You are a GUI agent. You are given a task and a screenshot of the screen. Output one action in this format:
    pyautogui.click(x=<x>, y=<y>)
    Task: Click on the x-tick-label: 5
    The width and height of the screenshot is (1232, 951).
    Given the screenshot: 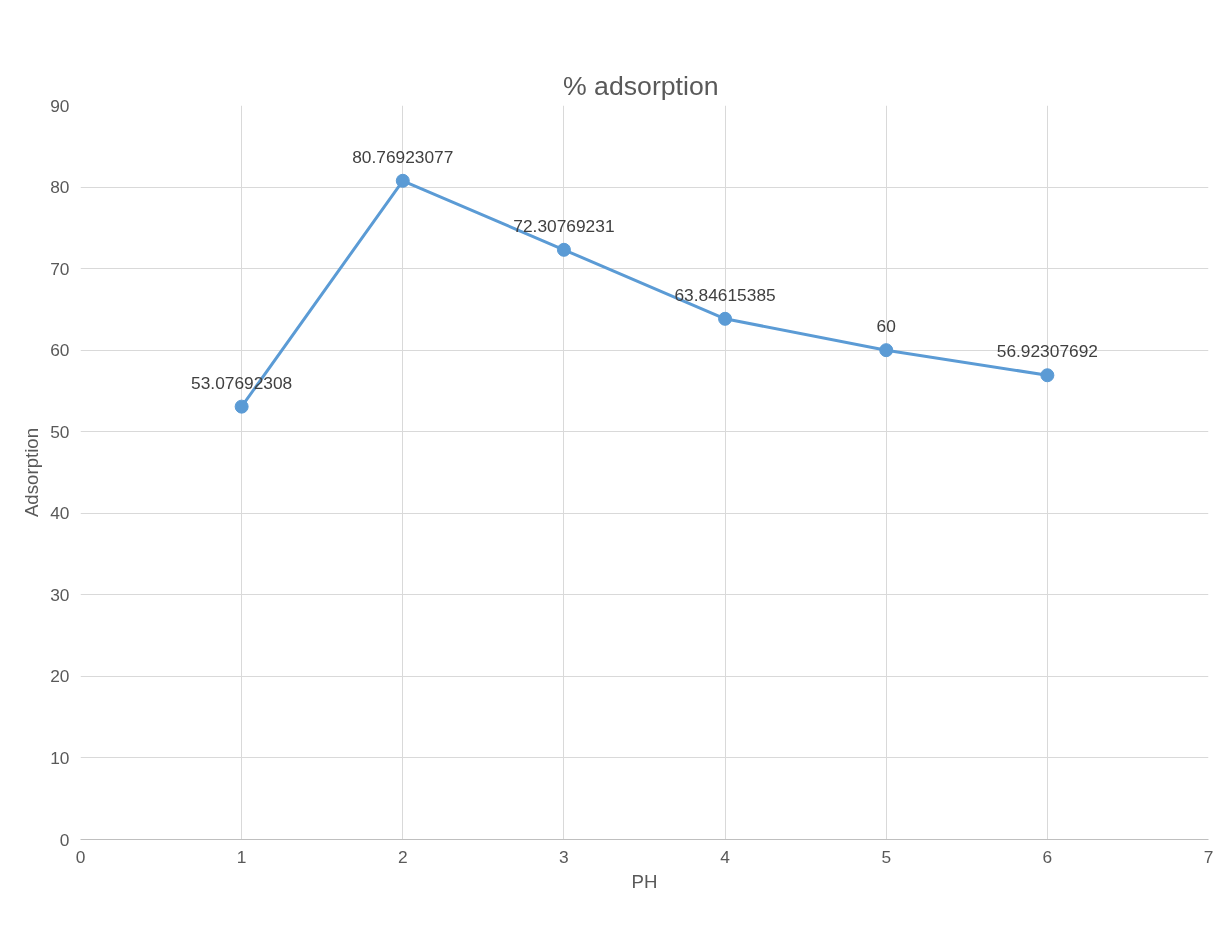 What is the action you would take?
    pyautogui.click(x=886, y=856)
    